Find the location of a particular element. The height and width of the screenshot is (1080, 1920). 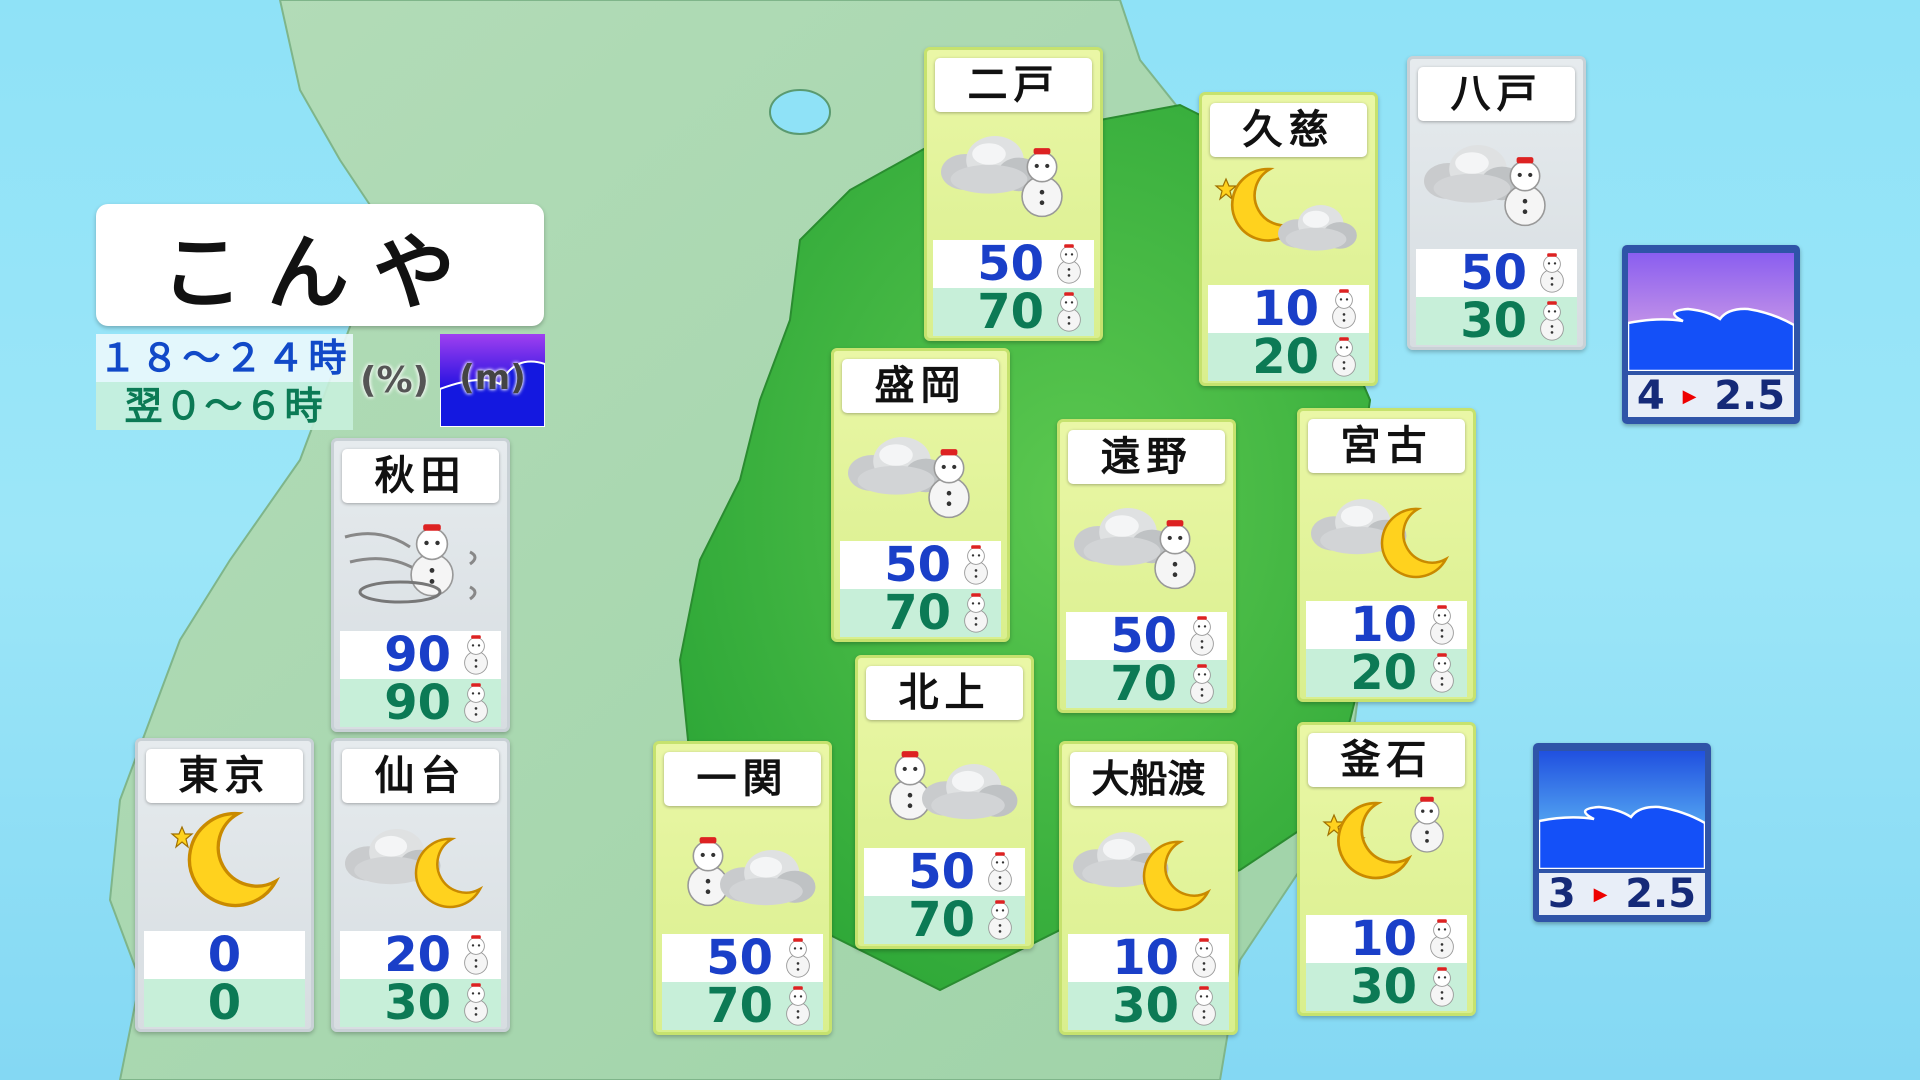

weather-snowstorm-icon is located at coordinates (410, 564).